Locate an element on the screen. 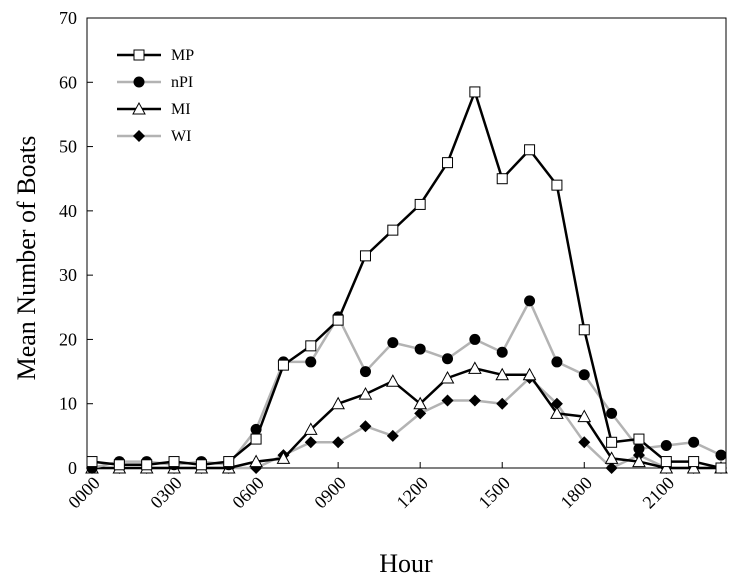 The width and height of the screenshot is (734, 583). x-tick-label: 0900 is located at coordinates (330, 493).